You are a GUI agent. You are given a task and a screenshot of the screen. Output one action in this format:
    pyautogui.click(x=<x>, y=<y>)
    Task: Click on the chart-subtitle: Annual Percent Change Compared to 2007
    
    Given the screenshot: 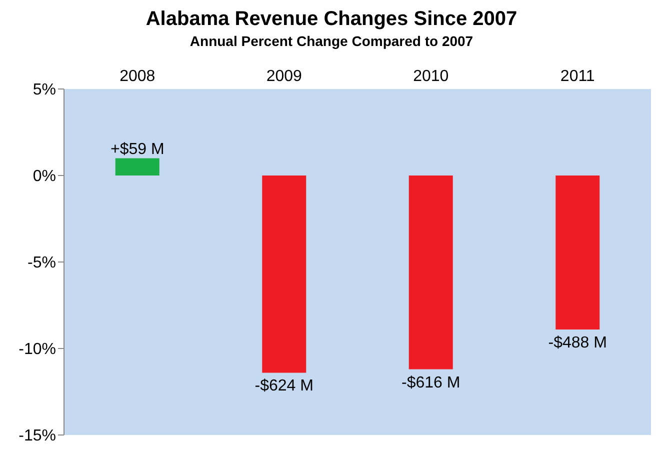 What is the action you would take?
    pyautogui.click(x=331, y=41)
    